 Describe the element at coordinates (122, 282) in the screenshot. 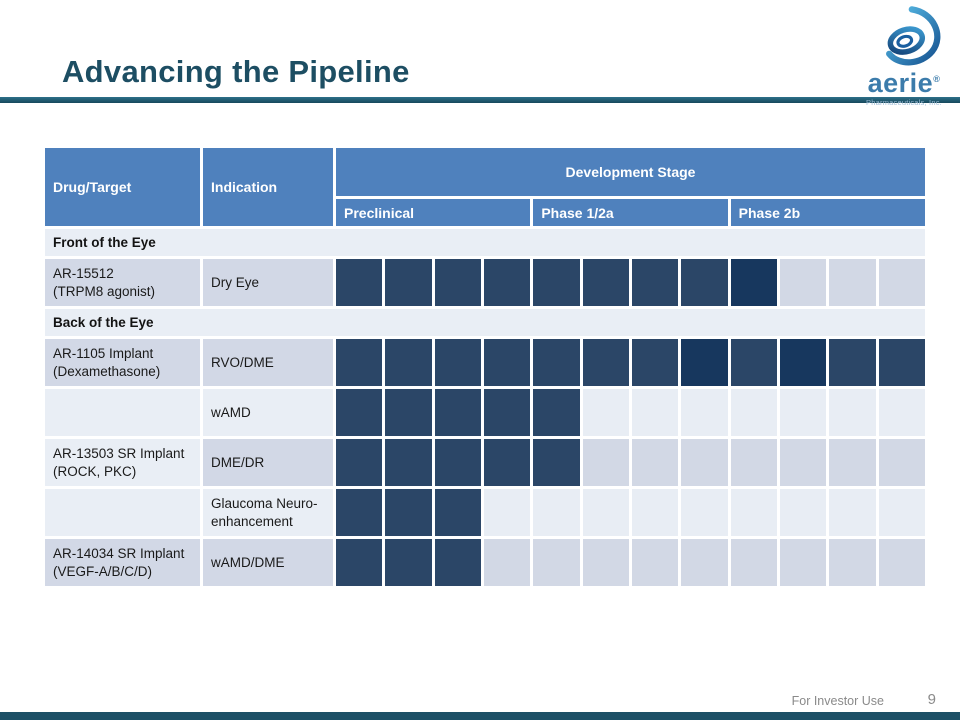

I see `drug-target-cell: AR-15512 (TRPM8 agonist)` at that location.